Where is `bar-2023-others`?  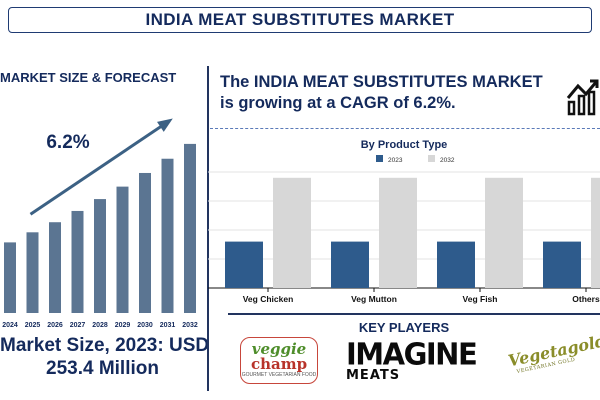 bar-2023-others is located at coordinates (562, 264).